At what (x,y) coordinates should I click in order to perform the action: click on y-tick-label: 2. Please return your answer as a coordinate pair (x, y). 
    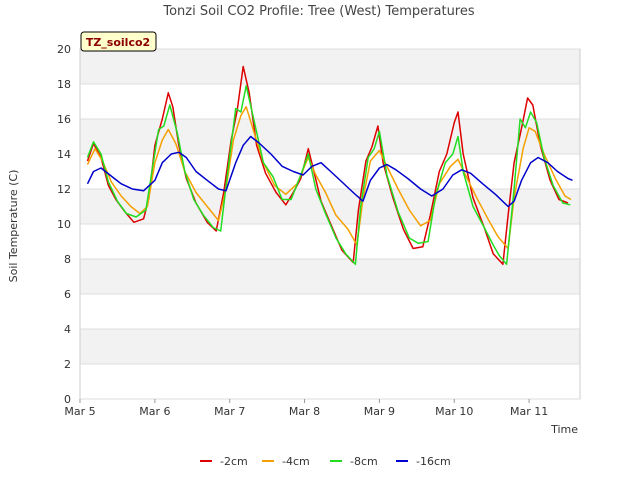
    Looking at the image, I should click on (67, 364).